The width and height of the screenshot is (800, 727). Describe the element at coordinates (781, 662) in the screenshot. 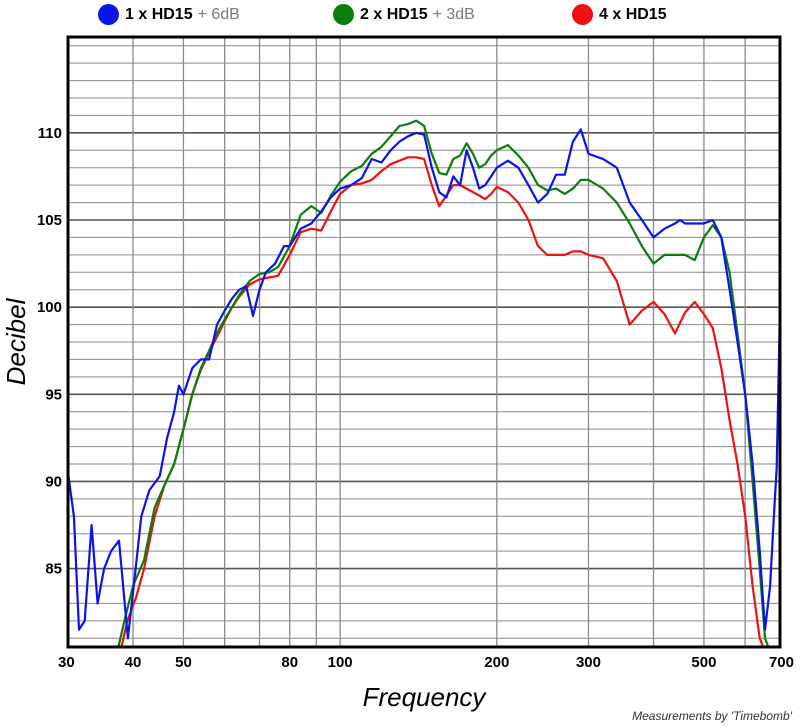

I see `x-tick-label: 700` at that location.